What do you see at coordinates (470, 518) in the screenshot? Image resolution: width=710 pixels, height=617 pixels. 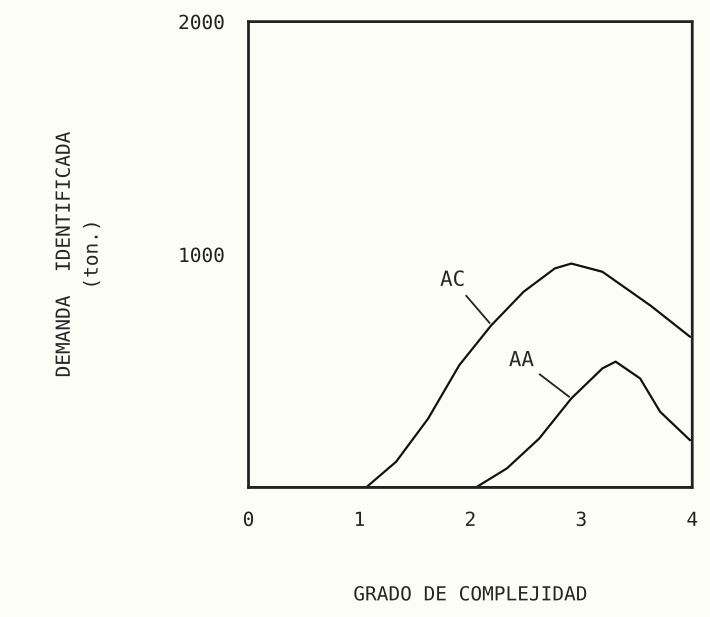 I see `x-tick-label: 2` at bounding box center [470, 518].